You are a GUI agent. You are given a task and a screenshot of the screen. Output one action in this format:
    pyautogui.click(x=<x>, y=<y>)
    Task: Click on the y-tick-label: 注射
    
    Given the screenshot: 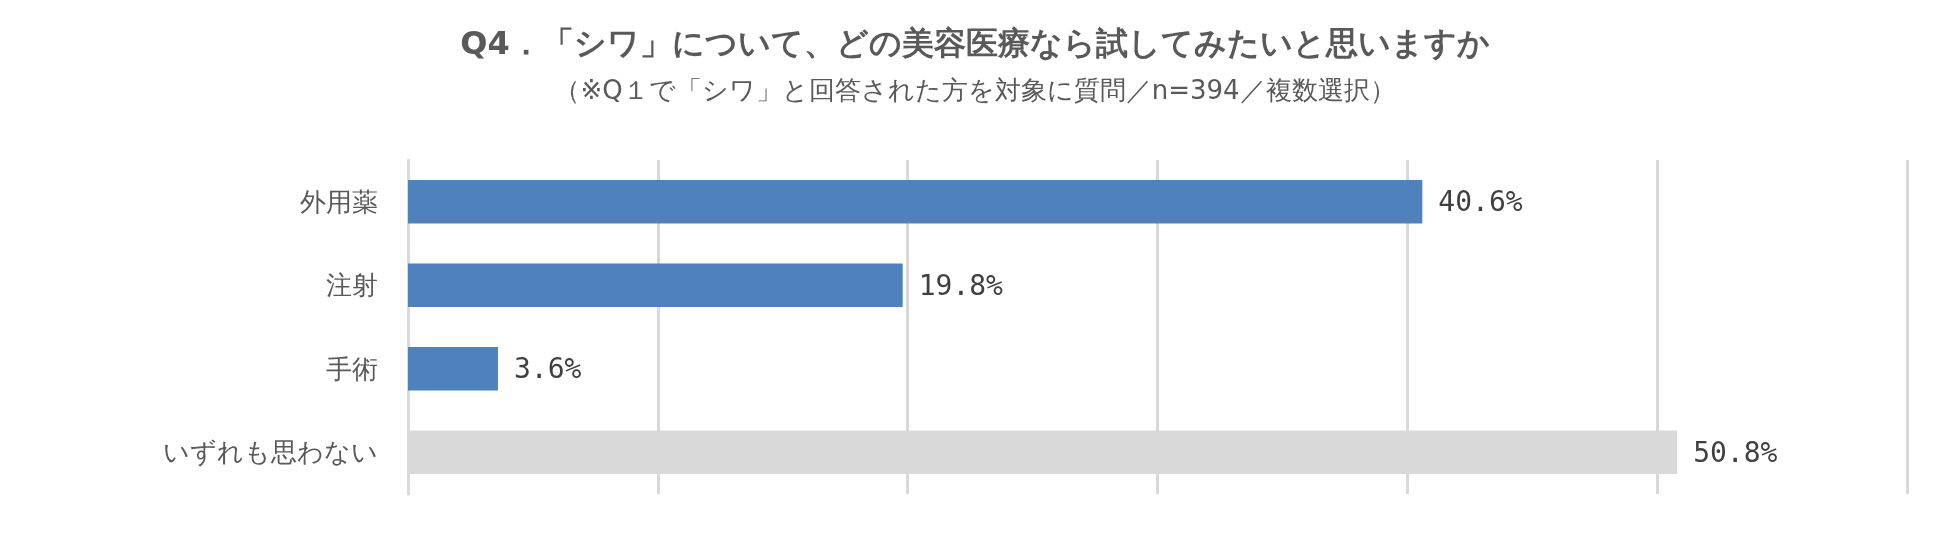 What is the action you would take?
    pyautogui.click(x=352, y=285)
    